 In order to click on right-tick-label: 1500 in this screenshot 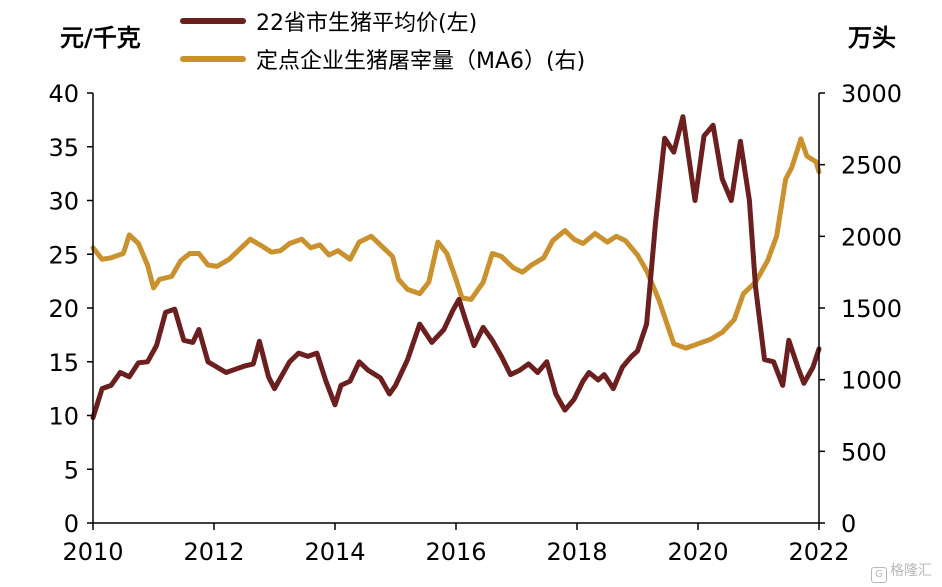, I will do `click(871, 309)`.